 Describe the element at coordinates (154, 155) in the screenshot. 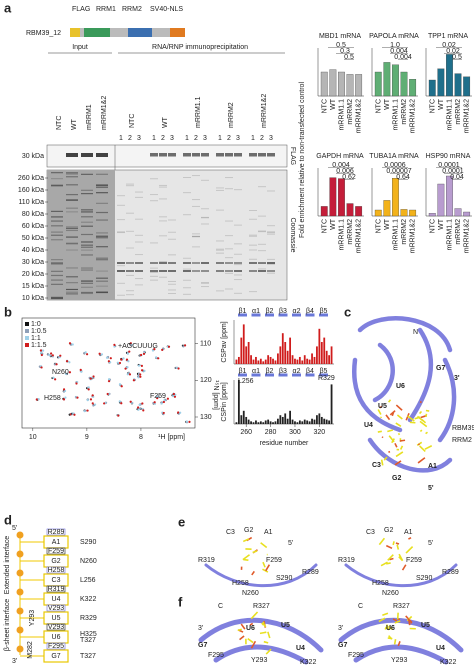

I see `band` at that location.